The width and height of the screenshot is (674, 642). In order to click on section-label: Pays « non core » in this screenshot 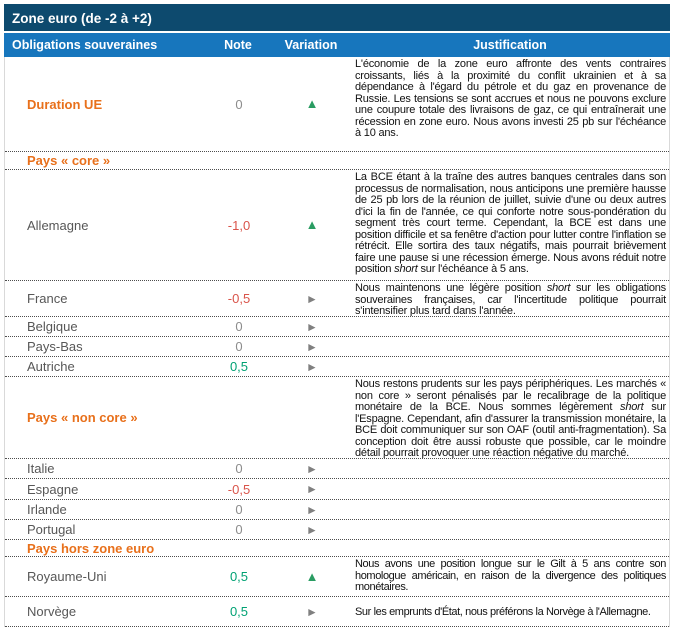, I will do `click(82, 417)`.